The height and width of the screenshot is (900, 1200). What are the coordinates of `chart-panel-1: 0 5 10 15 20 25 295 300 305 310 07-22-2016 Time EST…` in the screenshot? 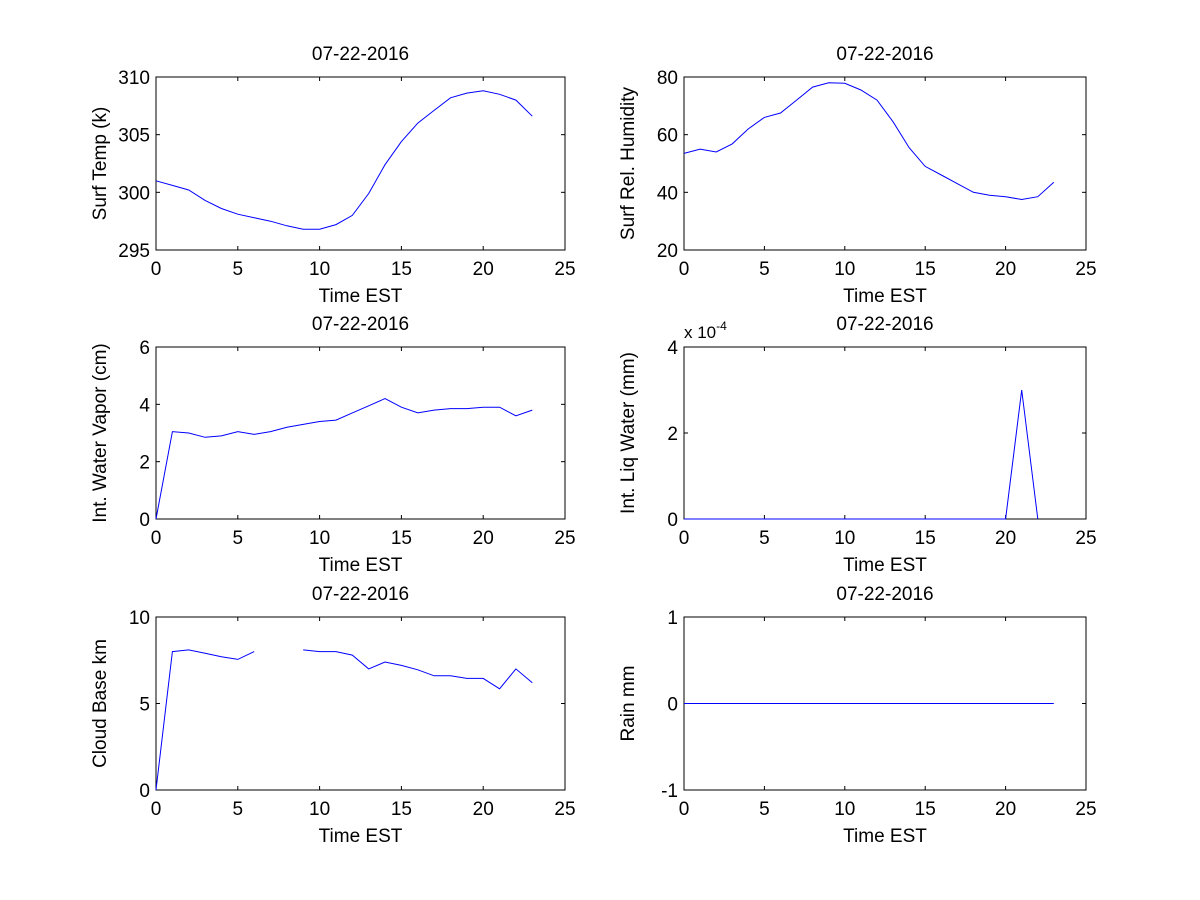 It's located at (333, 175).